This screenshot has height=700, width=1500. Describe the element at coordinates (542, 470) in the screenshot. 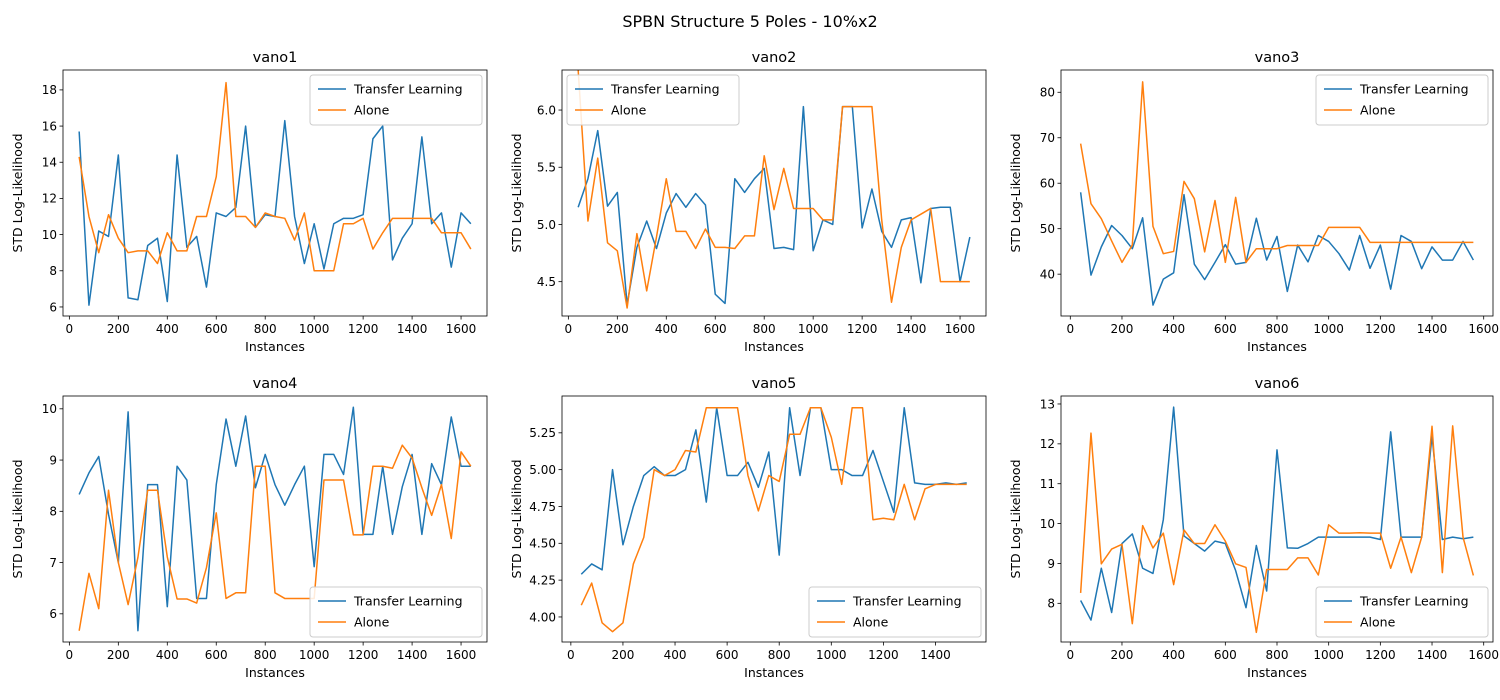

I see `y-tick-label: 5.00` at that location.